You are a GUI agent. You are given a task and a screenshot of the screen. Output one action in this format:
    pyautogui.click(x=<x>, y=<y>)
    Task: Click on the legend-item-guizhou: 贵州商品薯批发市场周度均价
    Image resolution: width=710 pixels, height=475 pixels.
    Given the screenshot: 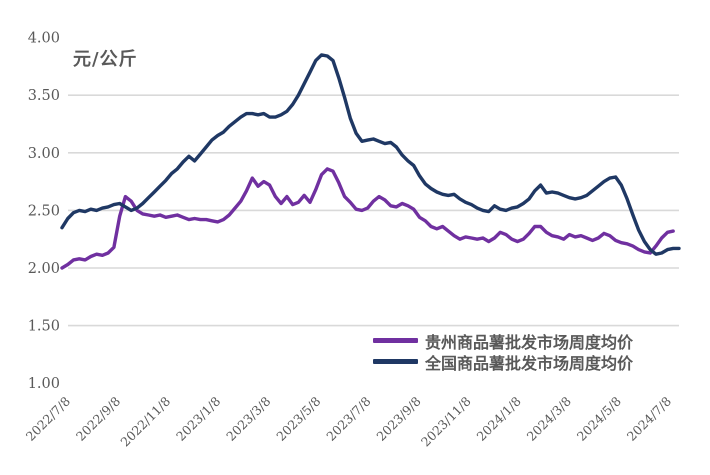 What is the action you would take?
    pyautogui.click(x=503, y=341)
    